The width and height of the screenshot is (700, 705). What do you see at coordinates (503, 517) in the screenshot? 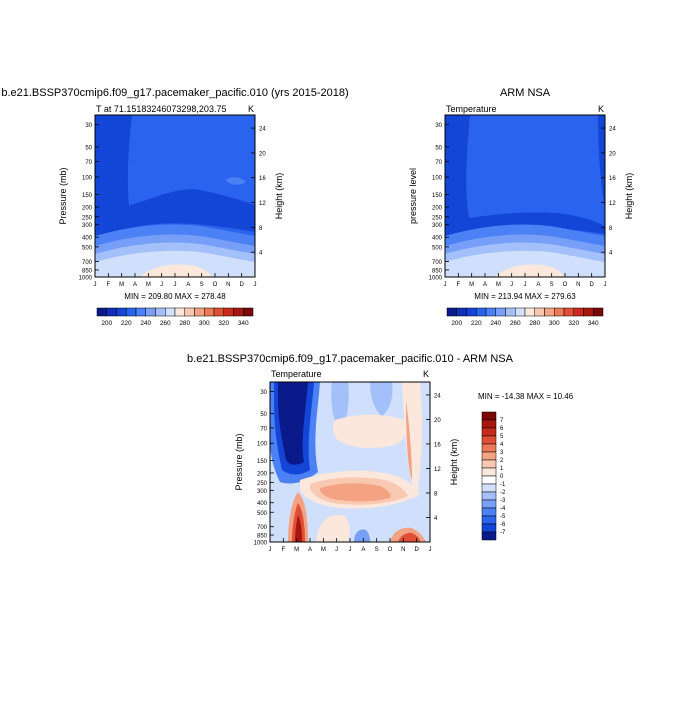
I see `colorbar-label: -5` at bounding box center [503, 517].